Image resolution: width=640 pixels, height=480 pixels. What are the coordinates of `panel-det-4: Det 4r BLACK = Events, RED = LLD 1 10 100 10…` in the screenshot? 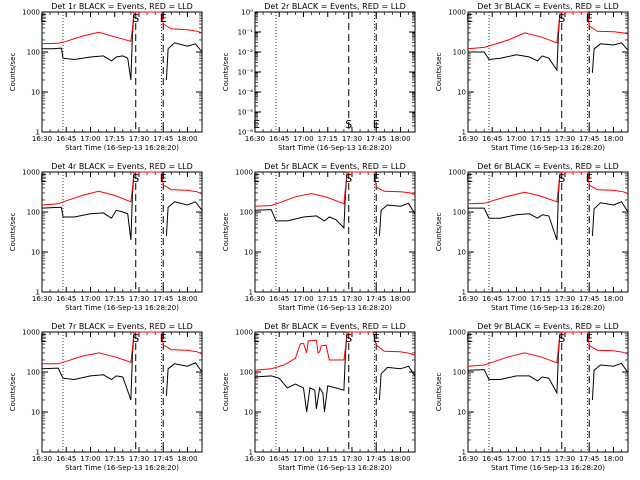 It's located at (106, 237).